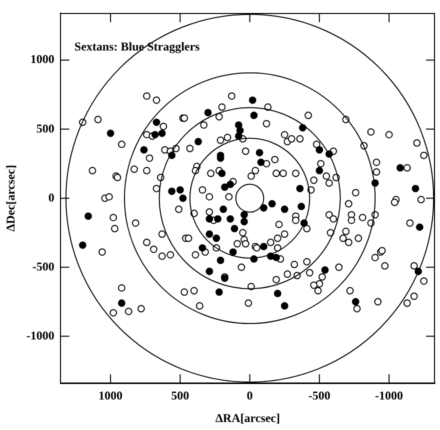 The height and width of the screenshot is (430, 440). I want to click on x-tick-label: 500, so click(180, 395).